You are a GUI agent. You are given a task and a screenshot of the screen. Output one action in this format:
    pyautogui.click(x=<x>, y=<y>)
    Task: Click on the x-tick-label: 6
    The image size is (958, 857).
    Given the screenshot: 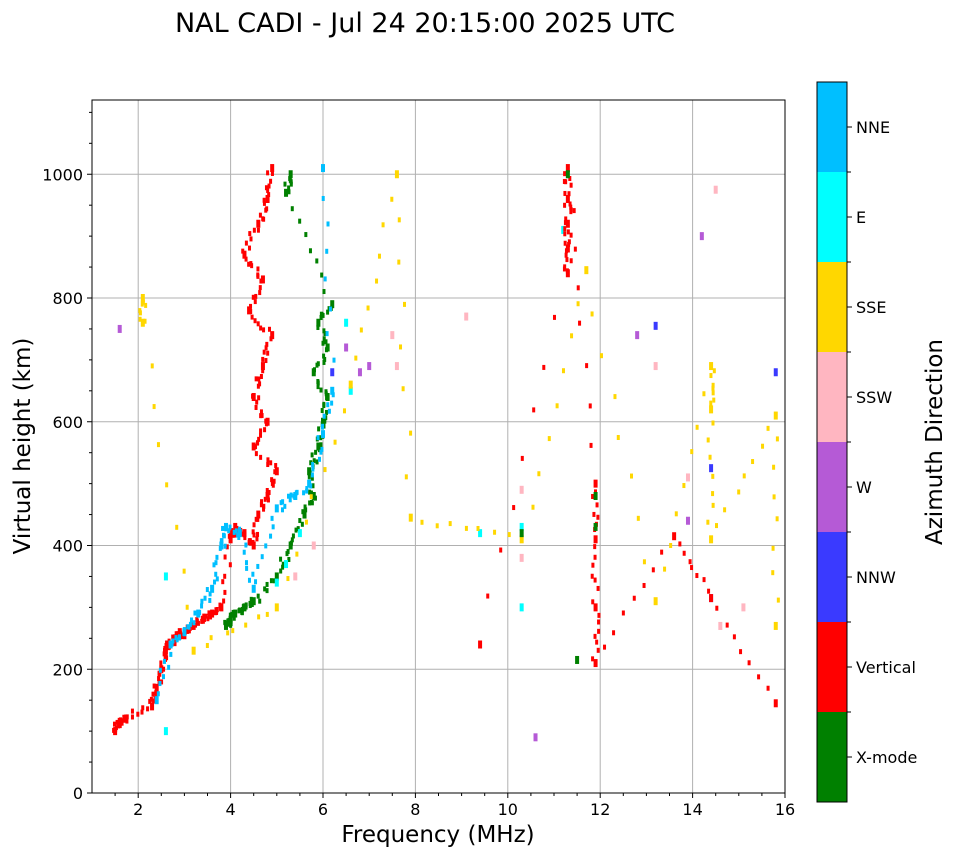 What is the action you would take?
    pyautogui.click(x=323, y=809)
    